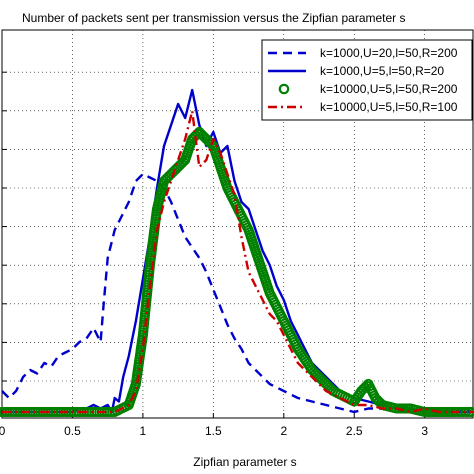 Image resolution: width=474 pixels, height=474 pixels. I want to click on x-tick-label: 1, so click(143, 431).